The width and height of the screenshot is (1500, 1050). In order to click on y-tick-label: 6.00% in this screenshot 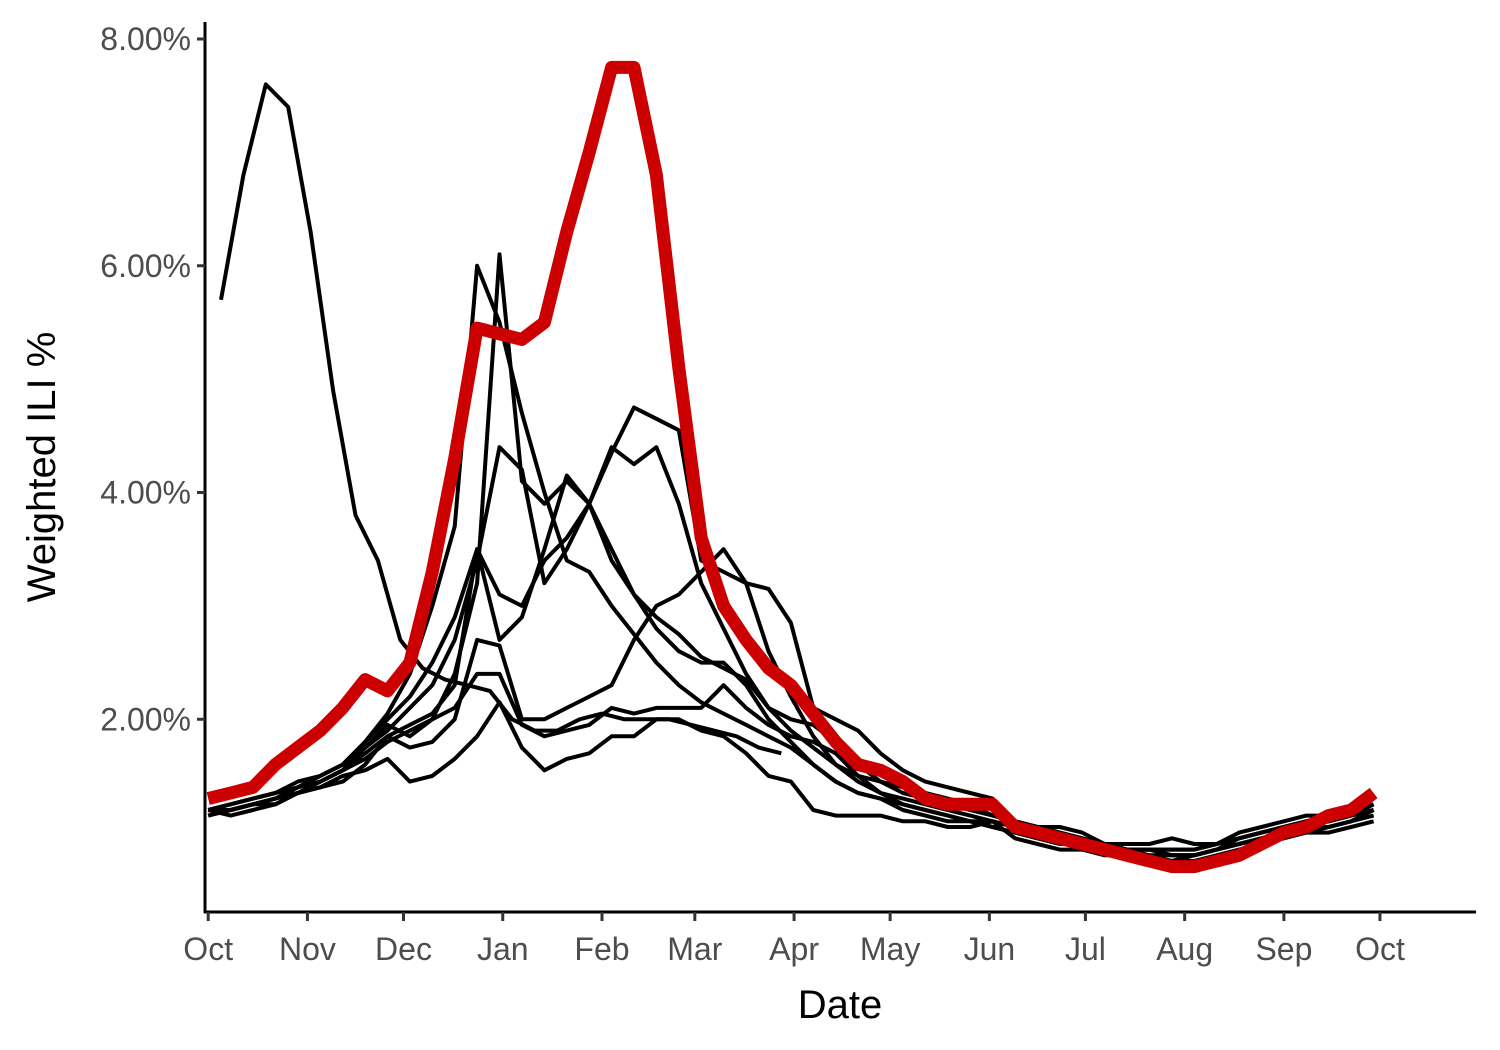, I will do `click(145, 266)`.